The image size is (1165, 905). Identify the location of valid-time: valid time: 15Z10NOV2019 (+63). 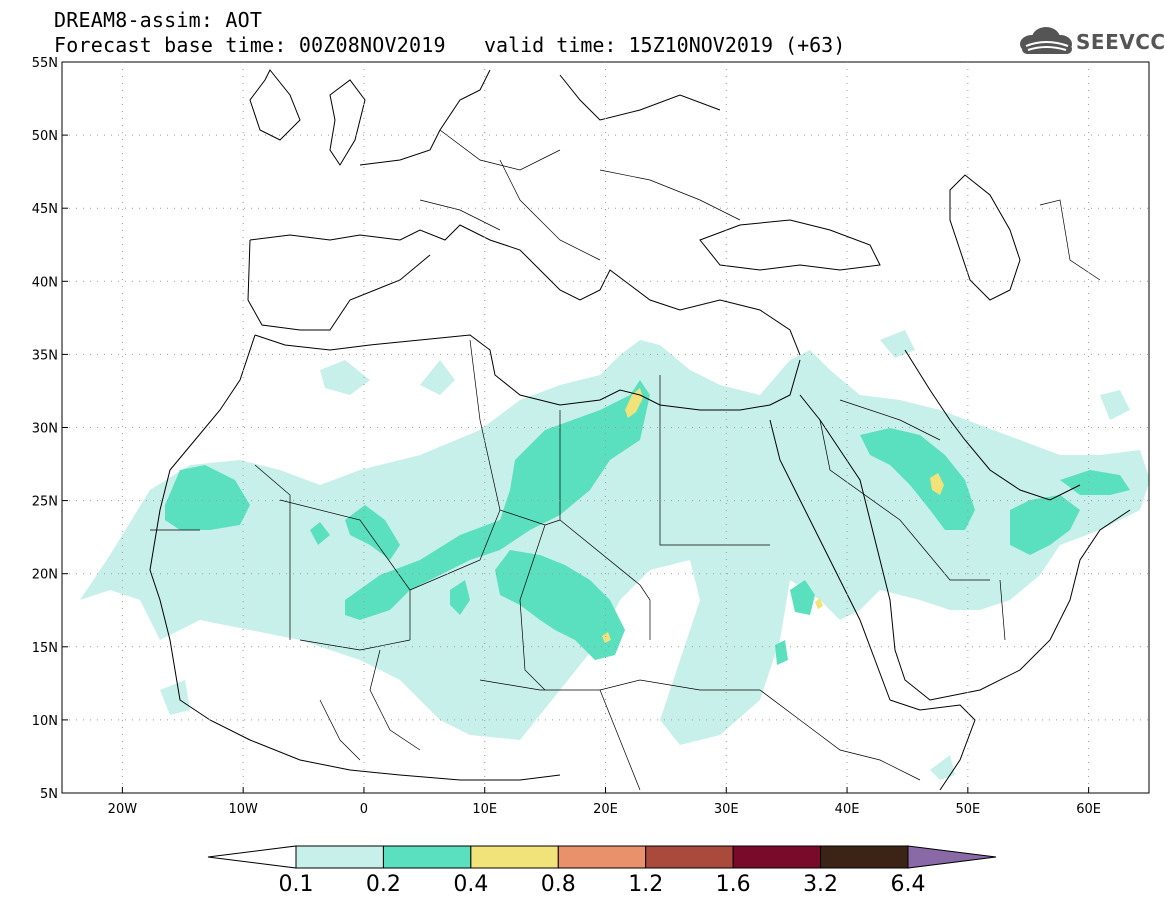
(665, 45).